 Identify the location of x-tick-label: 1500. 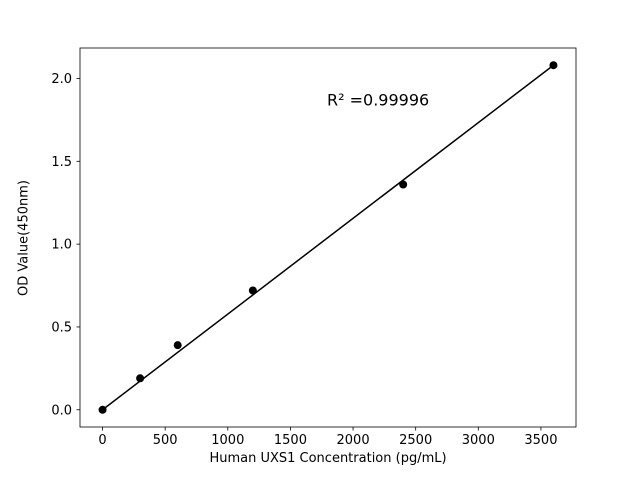
(290, 440).